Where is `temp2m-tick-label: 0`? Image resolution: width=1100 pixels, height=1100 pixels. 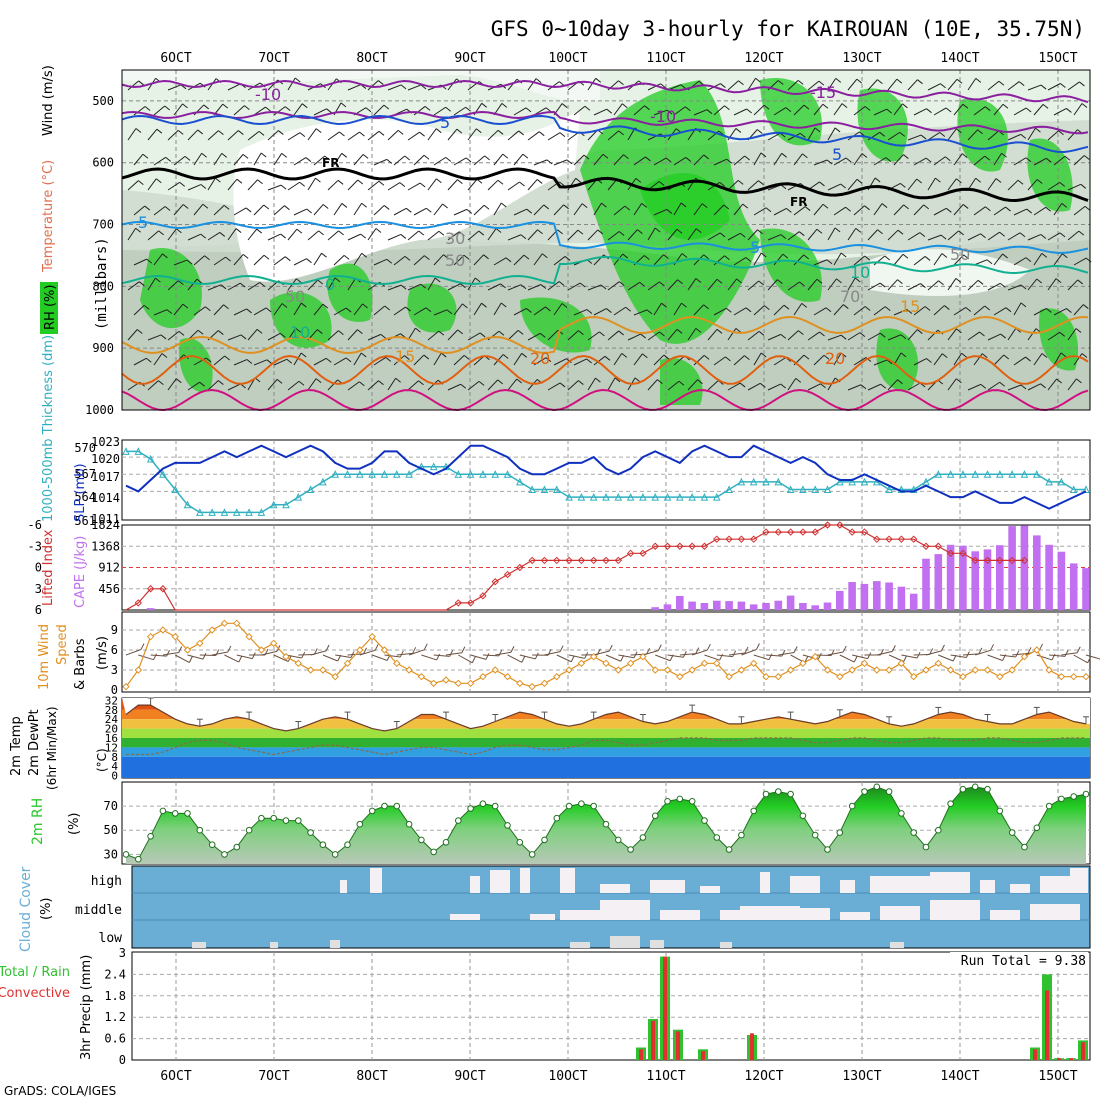 temp2m-tick-label: 0 is located at coordinates (114, 776).